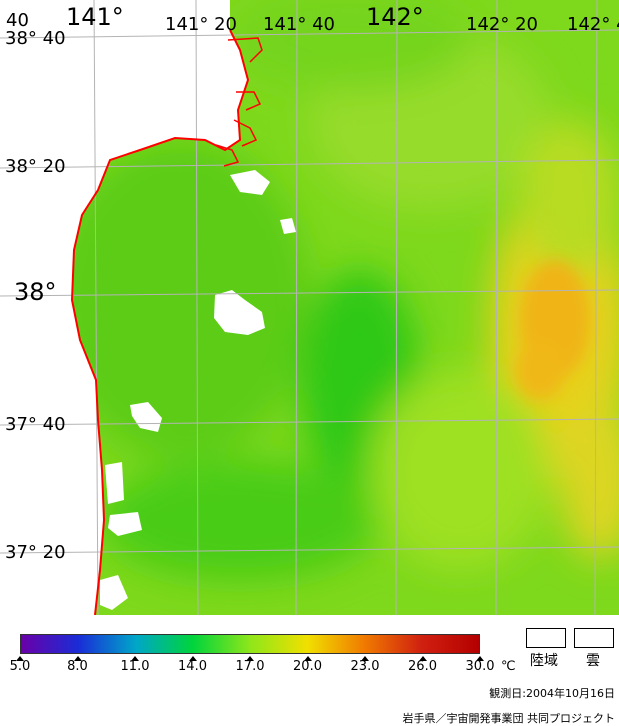 The image size is (619, 726). Describe the element at coordinates (299, 24) in the screenshot. I see `lon-label-141-40: 141° 40` at that location.